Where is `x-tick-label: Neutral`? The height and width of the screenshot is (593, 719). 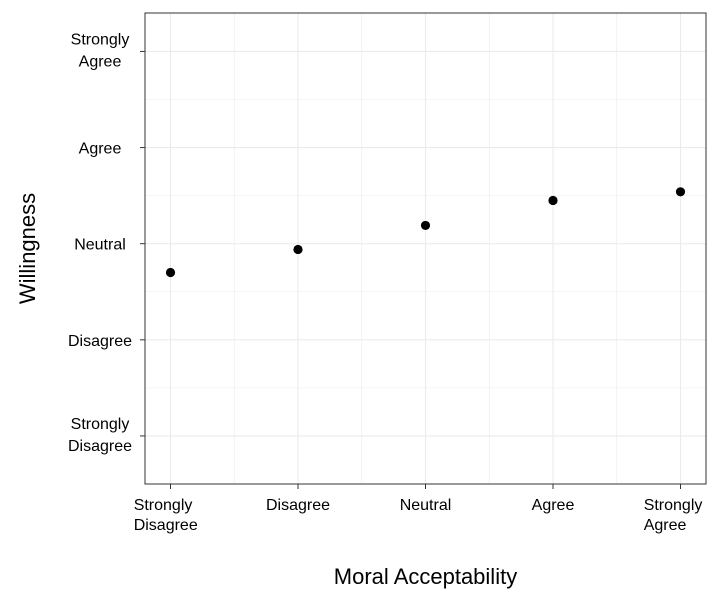 x-tick-label: Neutral is located at coordinates (426, 505).